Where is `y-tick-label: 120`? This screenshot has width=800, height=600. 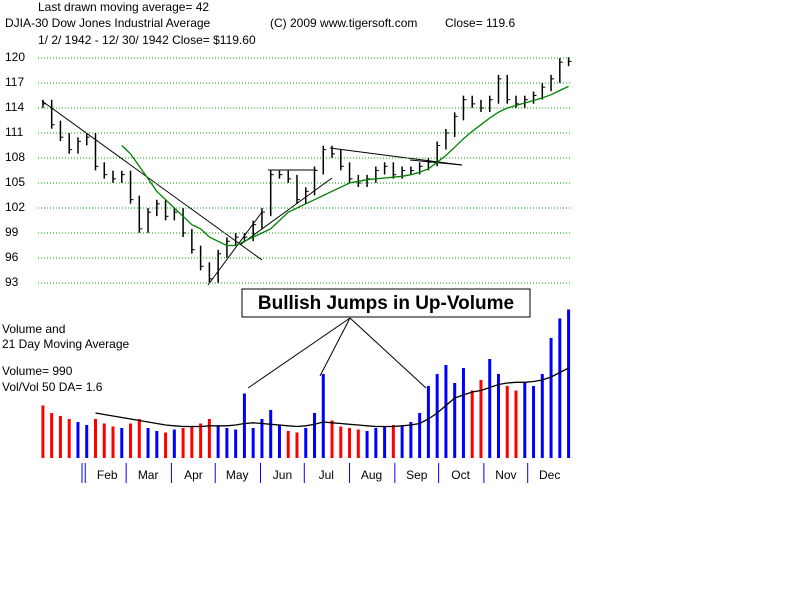 y-tick-label: 120 is located at coordinates (15, 57).